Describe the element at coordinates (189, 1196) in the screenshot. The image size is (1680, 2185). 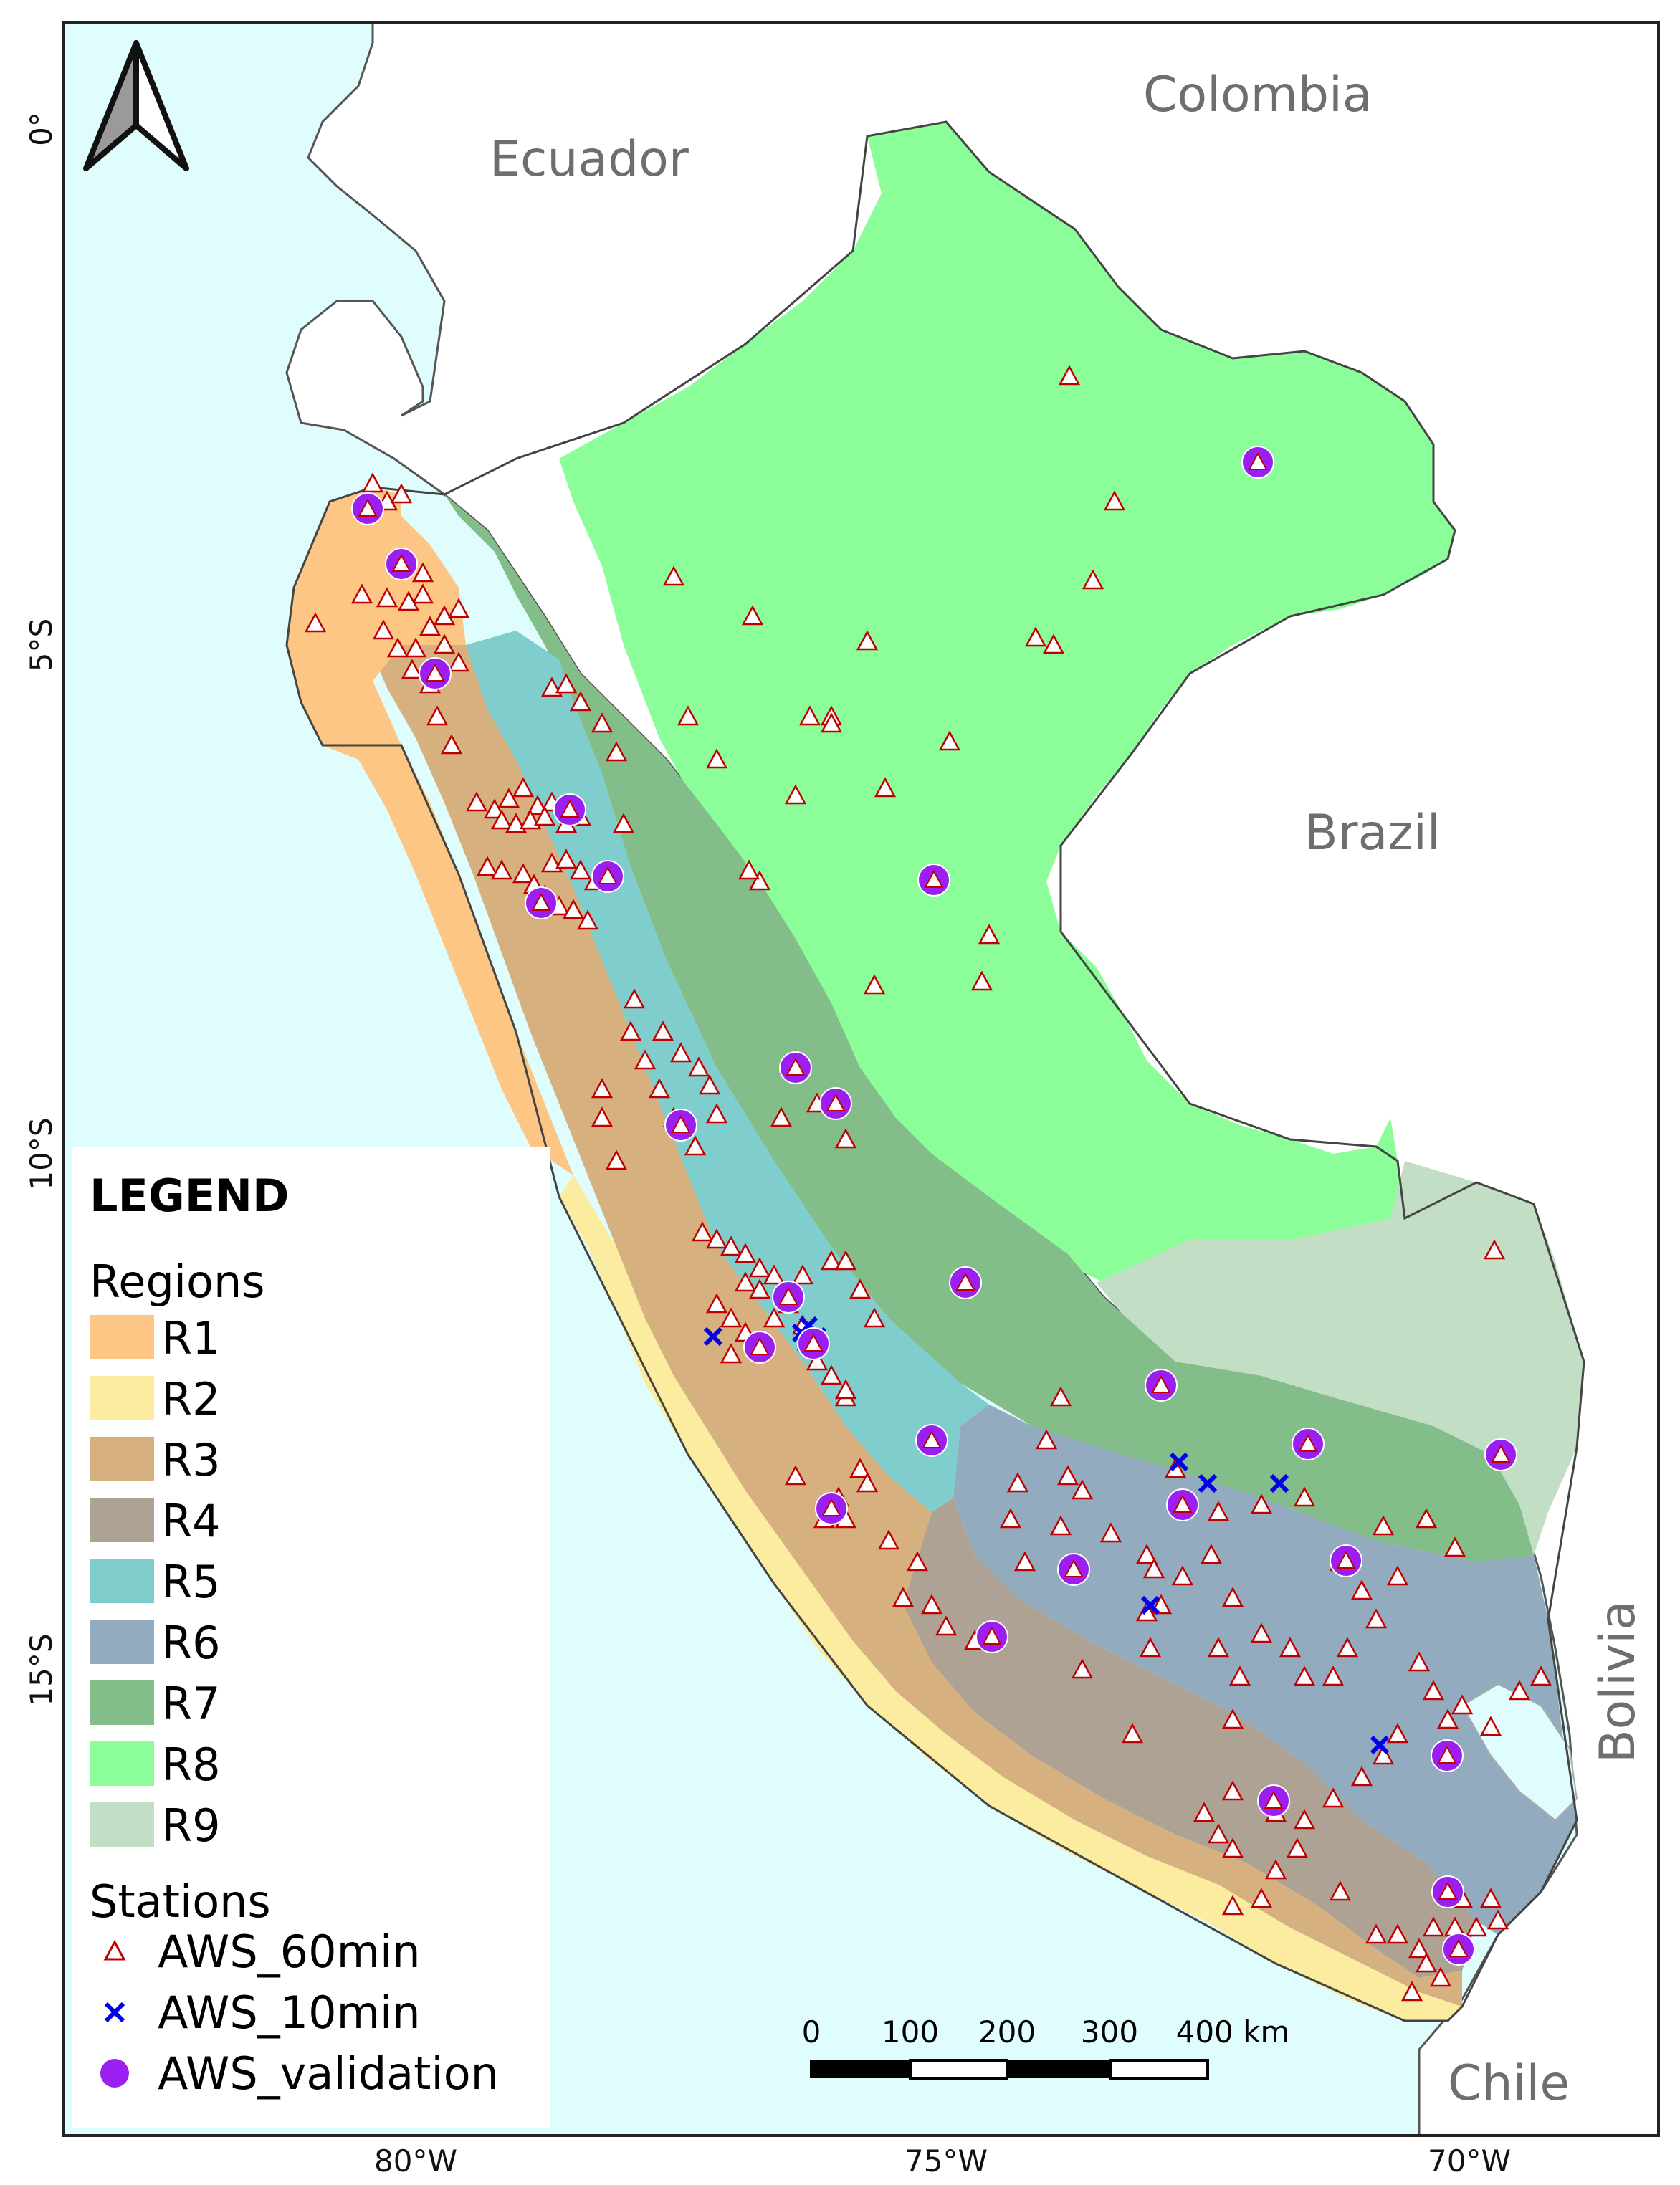
I see `legend-title: LEGEND` at that location.